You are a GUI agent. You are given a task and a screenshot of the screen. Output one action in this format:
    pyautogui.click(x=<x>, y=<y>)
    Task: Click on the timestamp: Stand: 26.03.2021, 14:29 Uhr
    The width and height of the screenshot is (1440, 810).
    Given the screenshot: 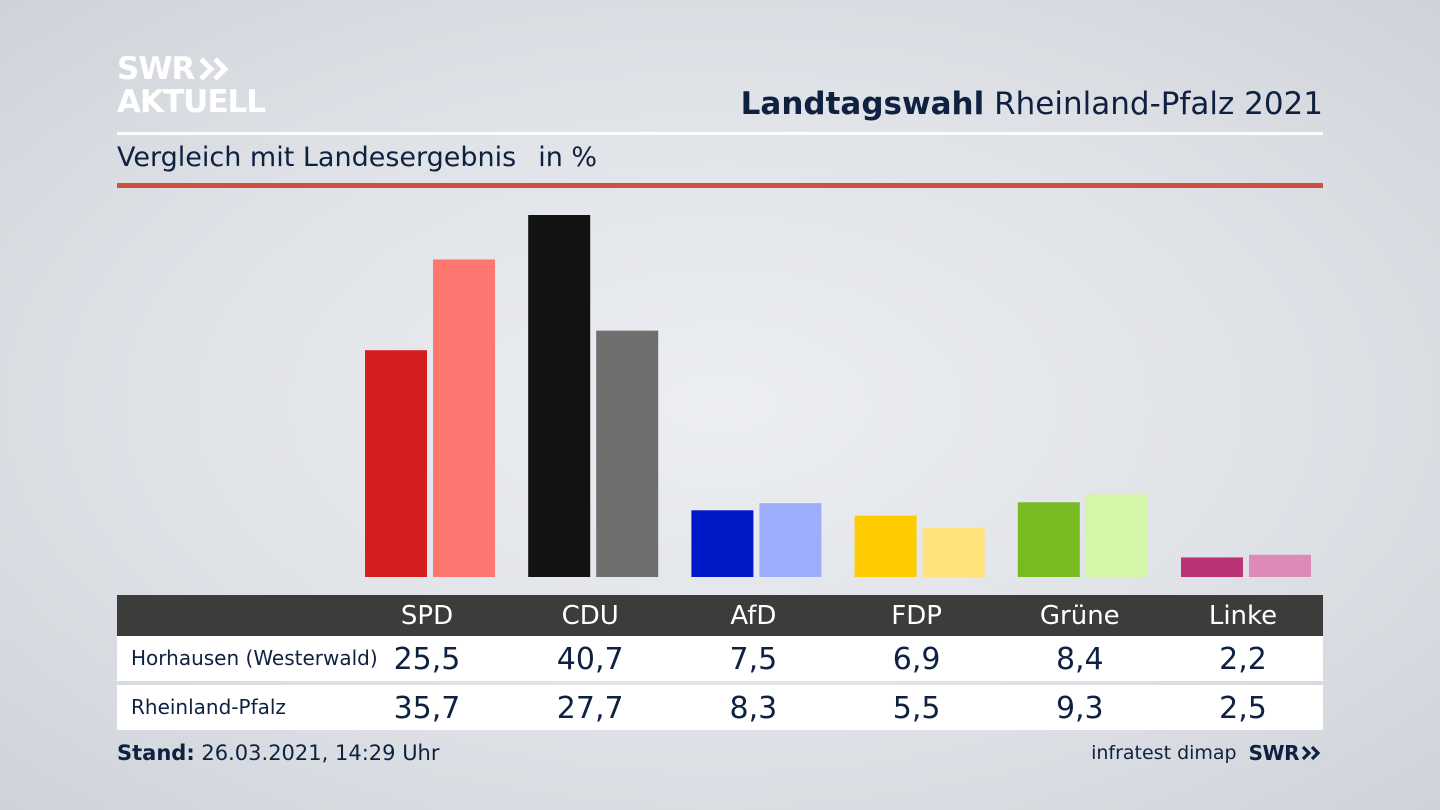 What is the action you would take?
    pyautogui.click(x=278, y=753)
    